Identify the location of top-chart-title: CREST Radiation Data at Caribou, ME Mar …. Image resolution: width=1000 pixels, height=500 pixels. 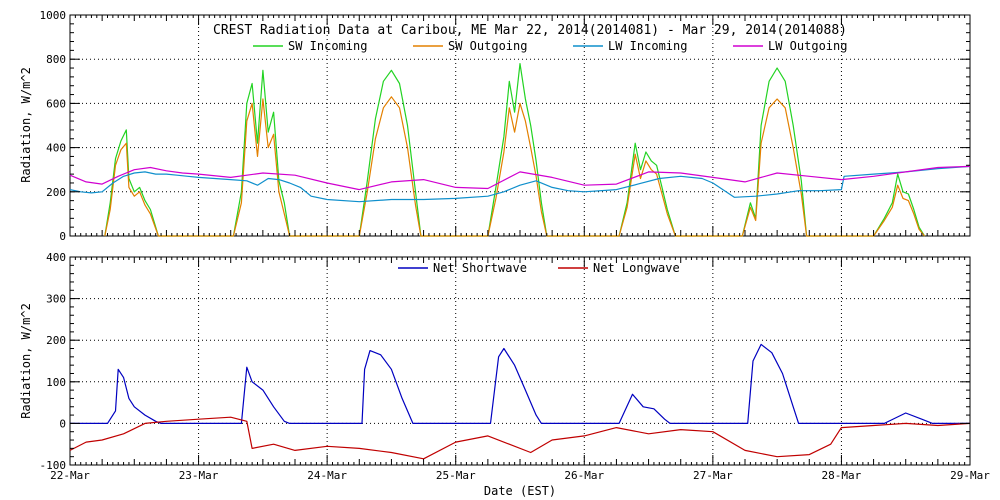
(530, 30).